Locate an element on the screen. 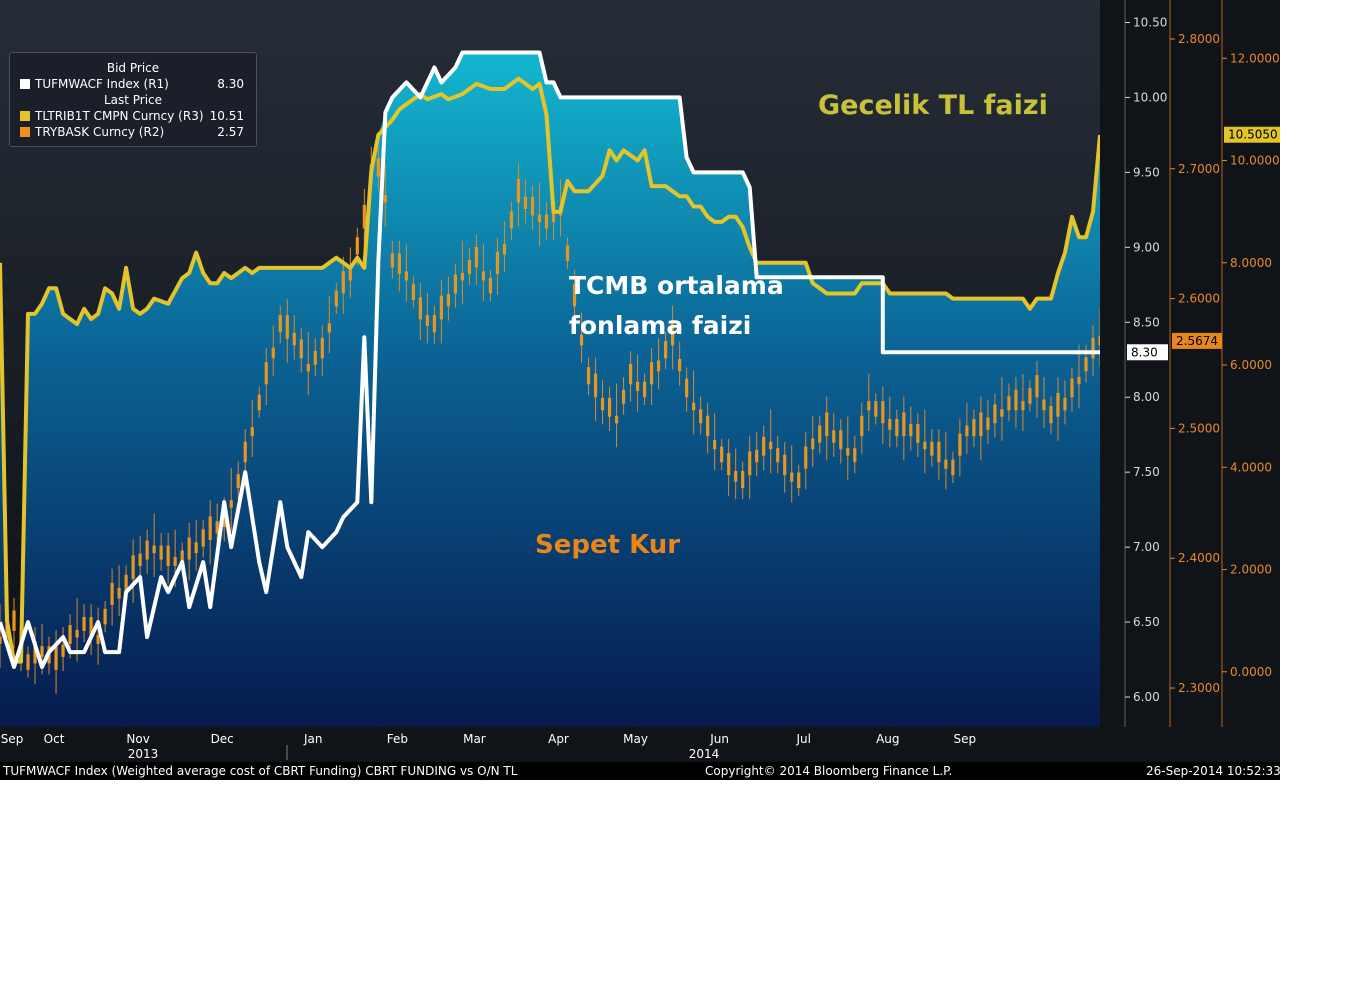 The image size is (1362, 1008). legend-value: 8.30 is located at coordinates (230, 84).